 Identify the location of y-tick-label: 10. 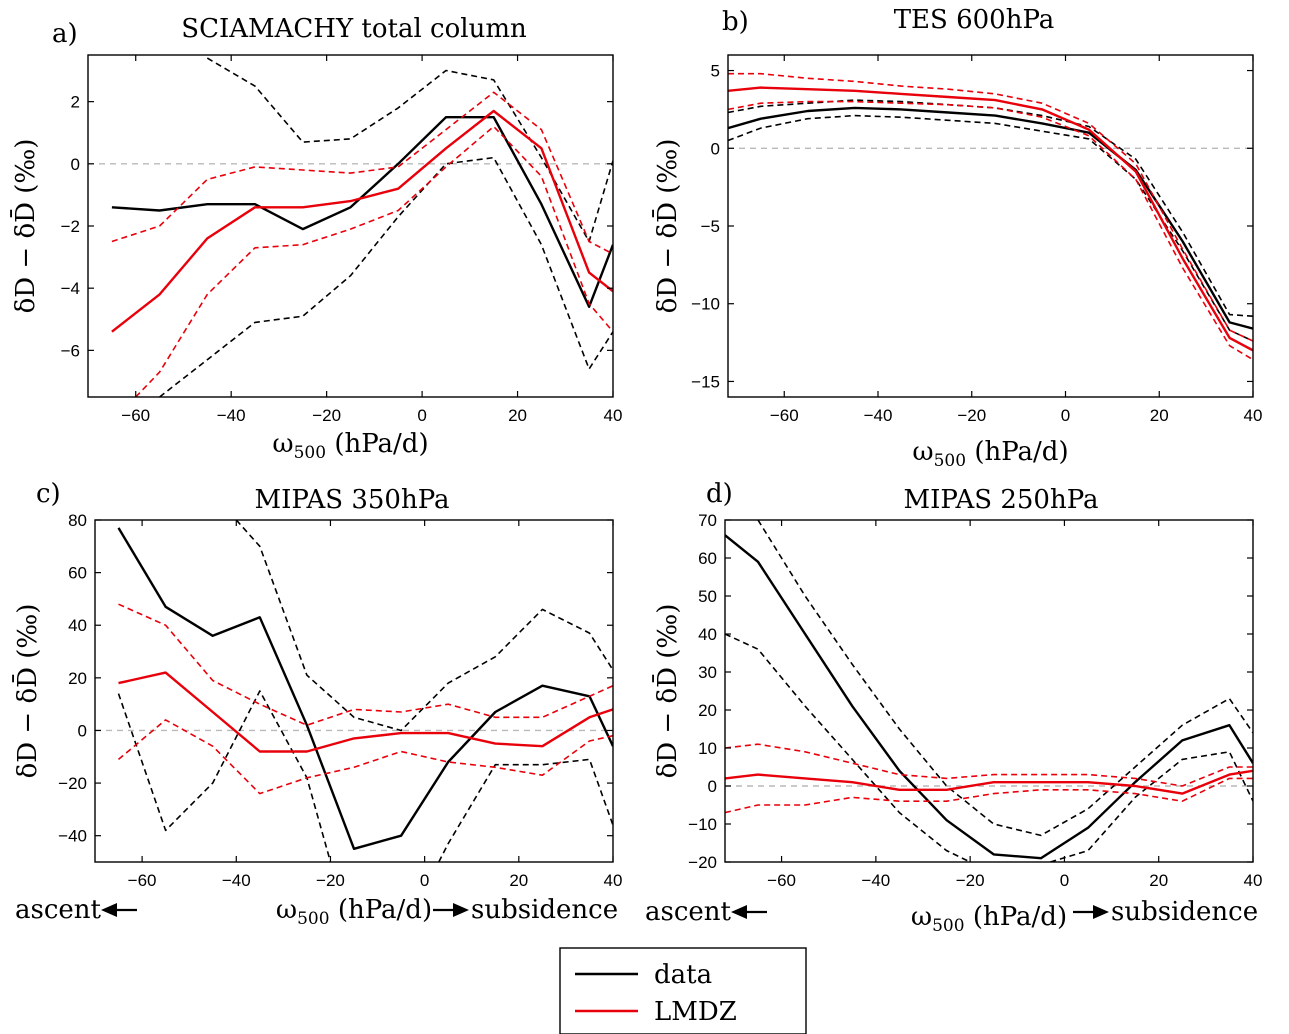
(707, 748).